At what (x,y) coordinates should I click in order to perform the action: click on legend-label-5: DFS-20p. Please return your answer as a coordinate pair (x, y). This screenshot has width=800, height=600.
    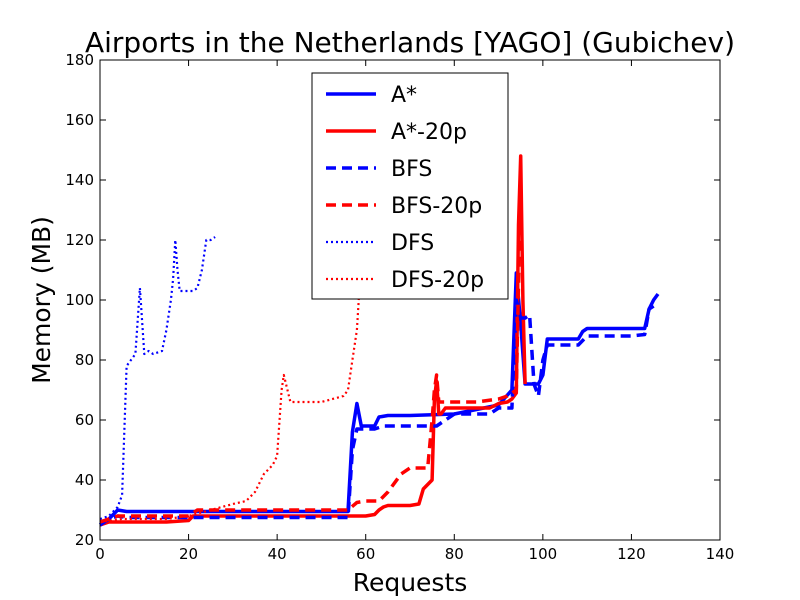
    Looking at the image, I should click on (437, 280).